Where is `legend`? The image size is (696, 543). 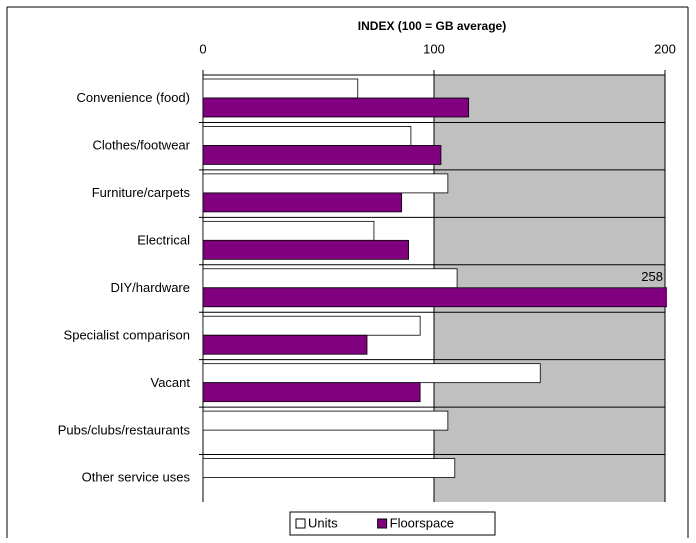 legend is located at coordinates (392, 523).